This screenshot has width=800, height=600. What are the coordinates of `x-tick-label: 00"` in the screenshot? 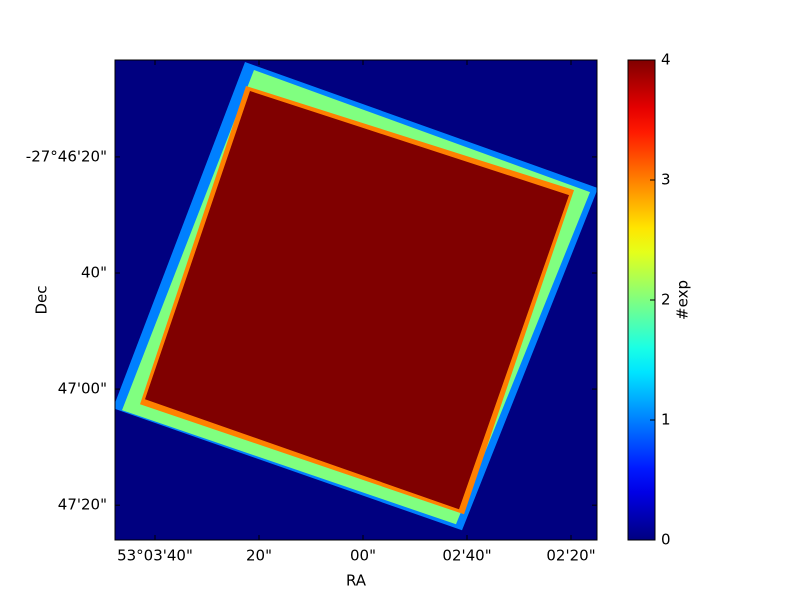 It's located at (363, 556).